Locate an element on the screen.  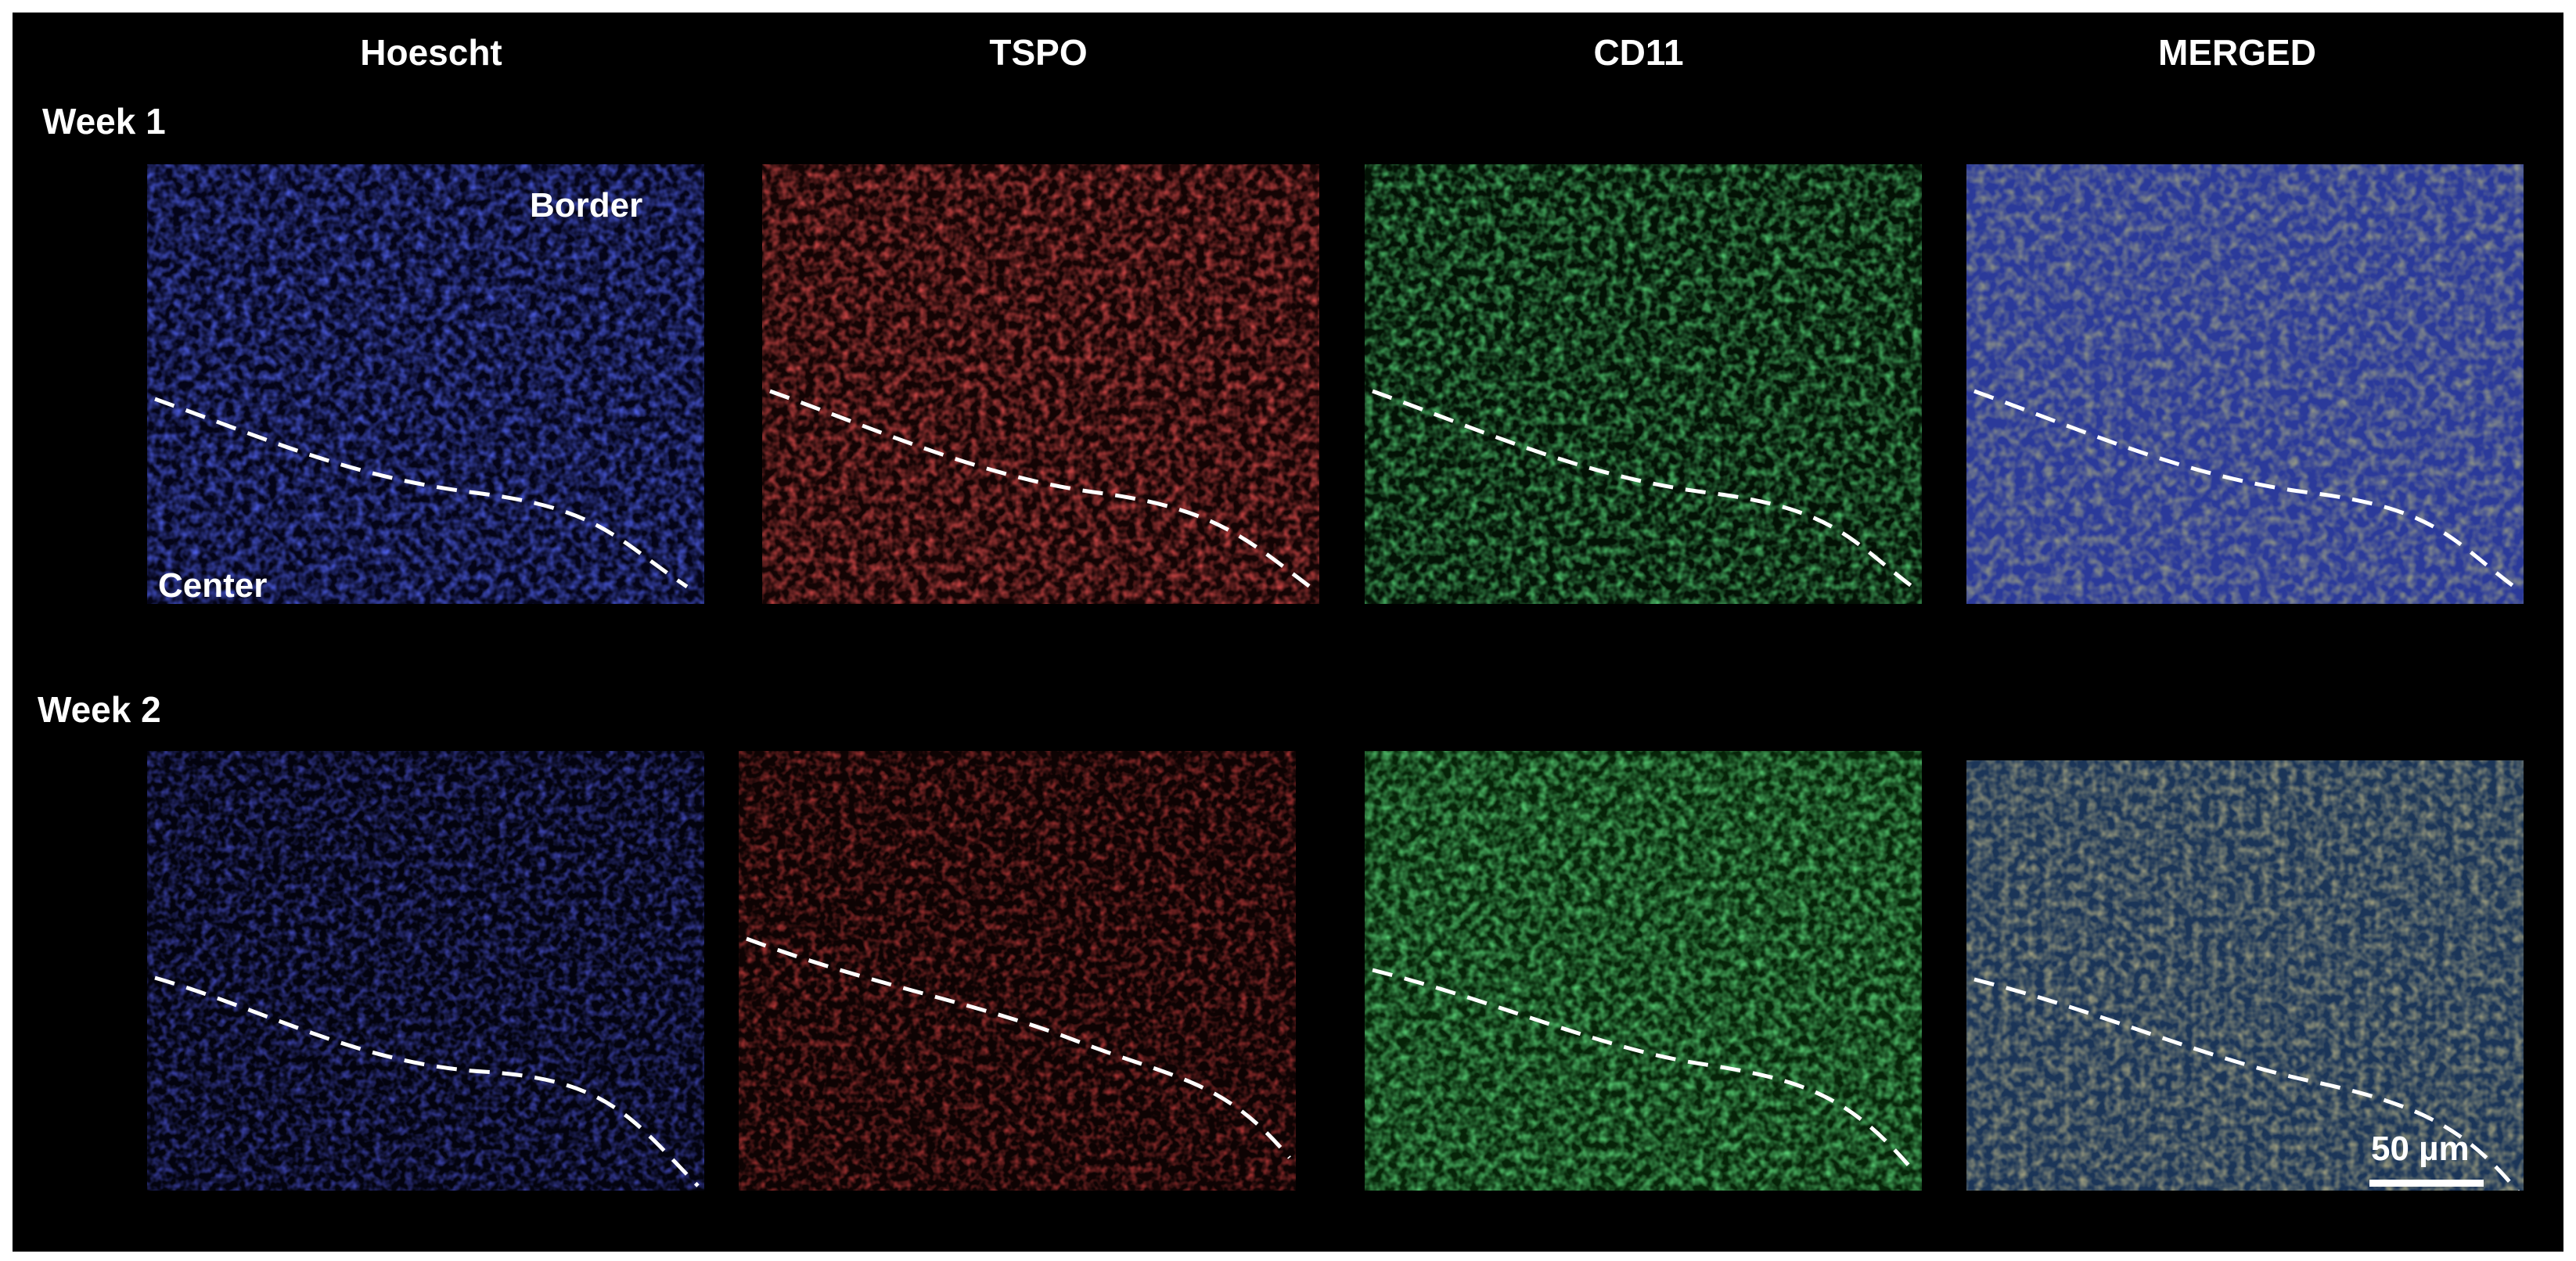
micrograph-tspo-week2 is located at coordinates (1018, 971).